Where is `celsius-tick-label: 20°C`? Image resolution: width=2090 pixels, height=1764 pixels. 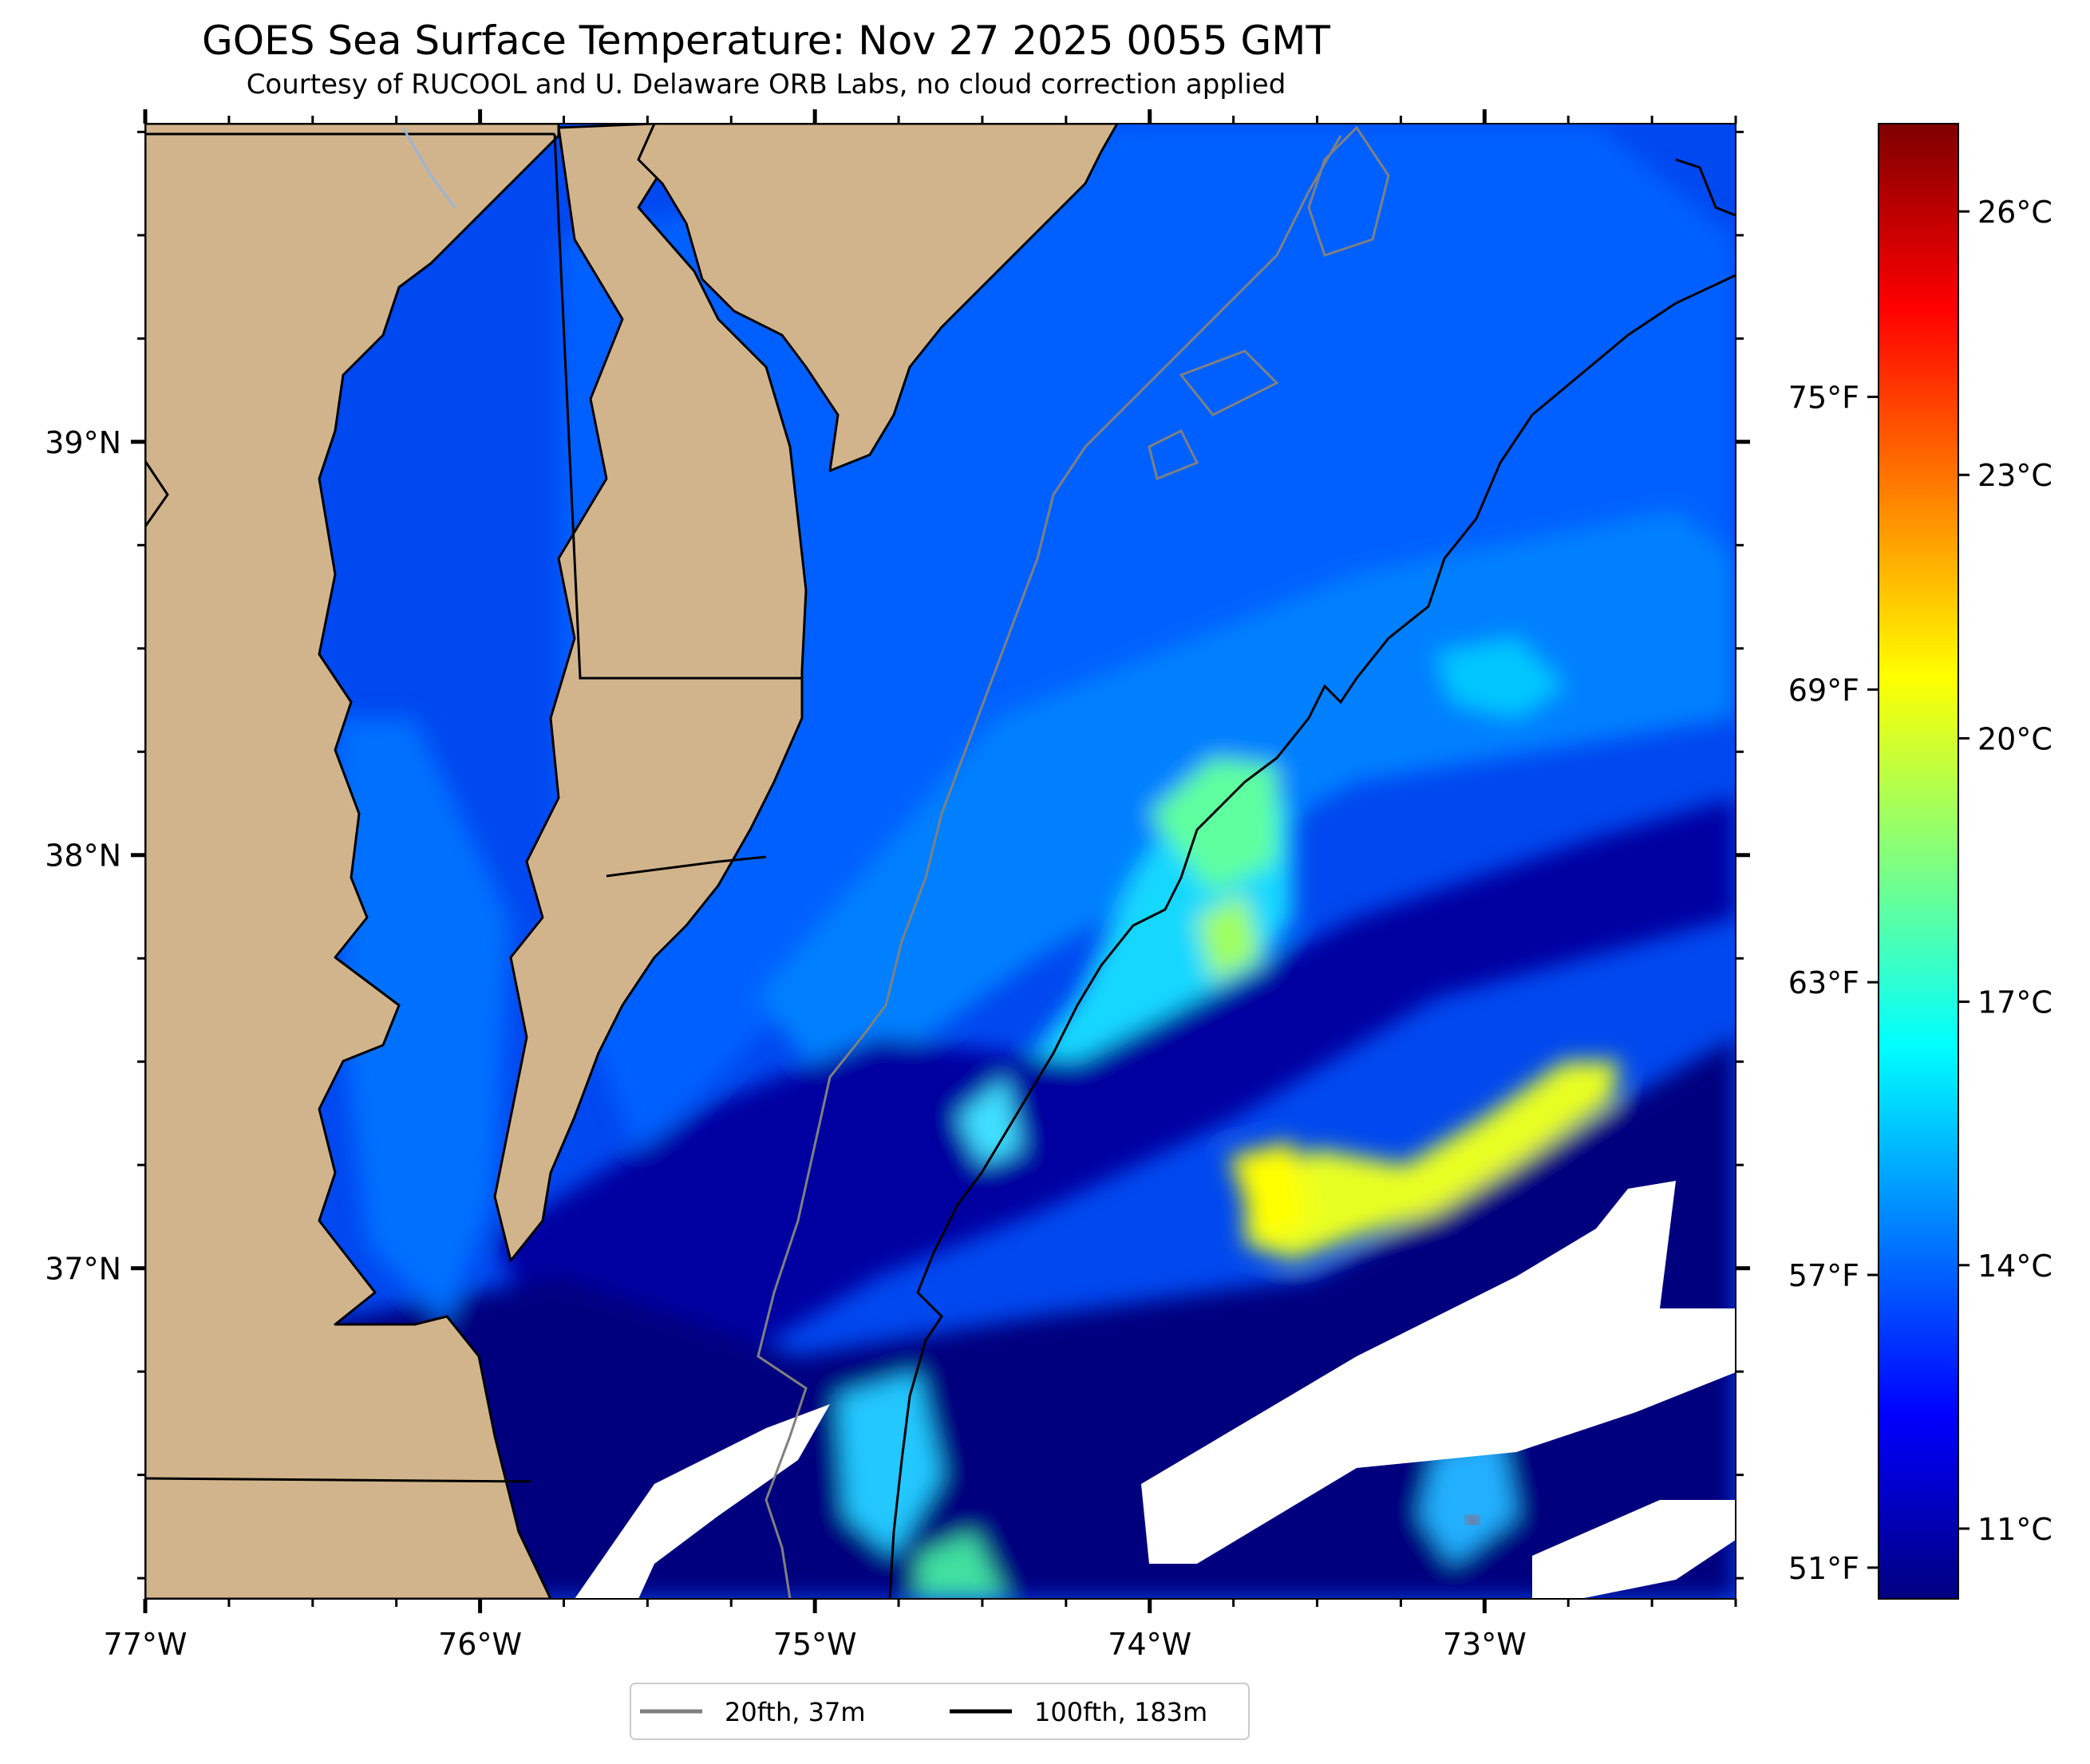 celsius-tick-label: 20°C is located at coordinates (2014, 738).